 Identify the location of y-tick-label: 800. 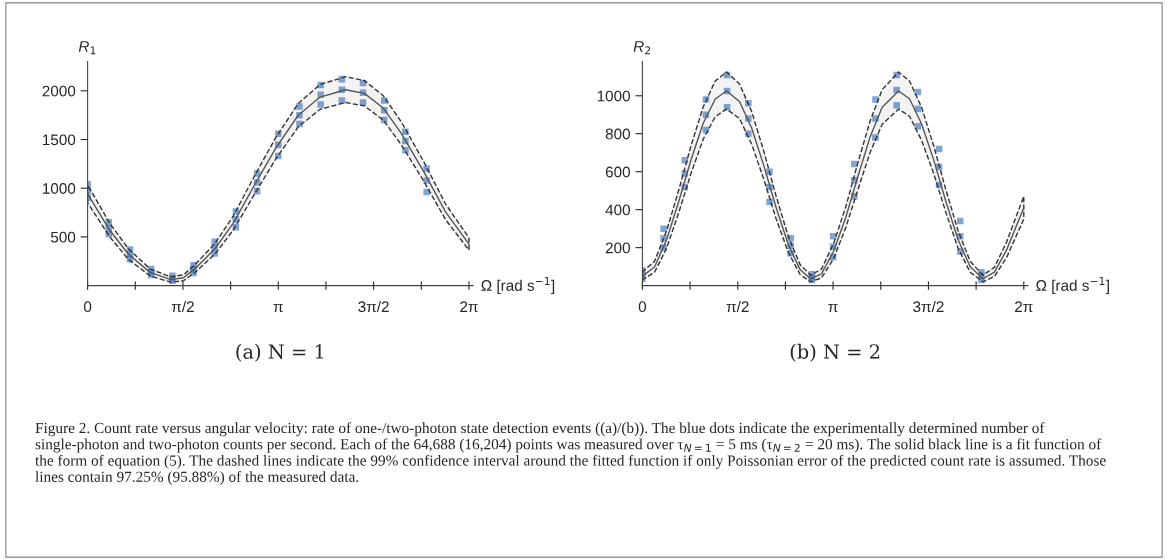
(617, 134).